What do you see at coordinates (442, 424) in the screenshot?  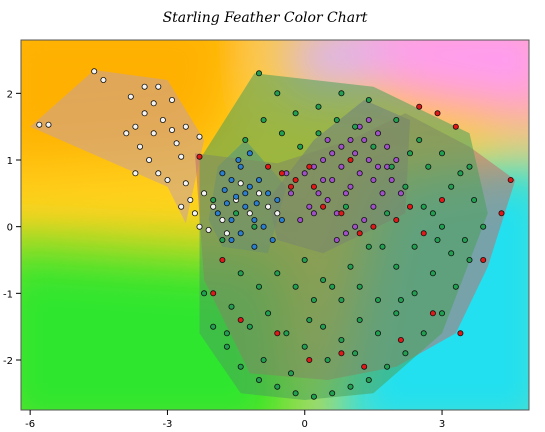 I see `x-tick-label: 3` at bounding box center [442, 424].